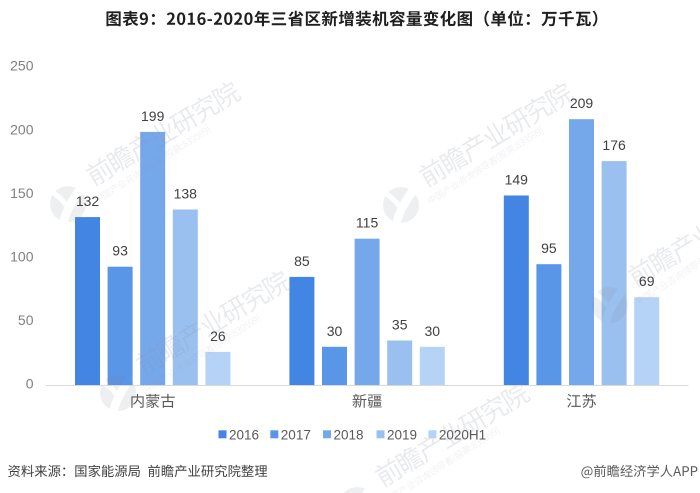 This screenshot has height=493, width=700. Describe the element at coordinates (26, 320) in the screenshot. I see `svg-text: 50` at that location.